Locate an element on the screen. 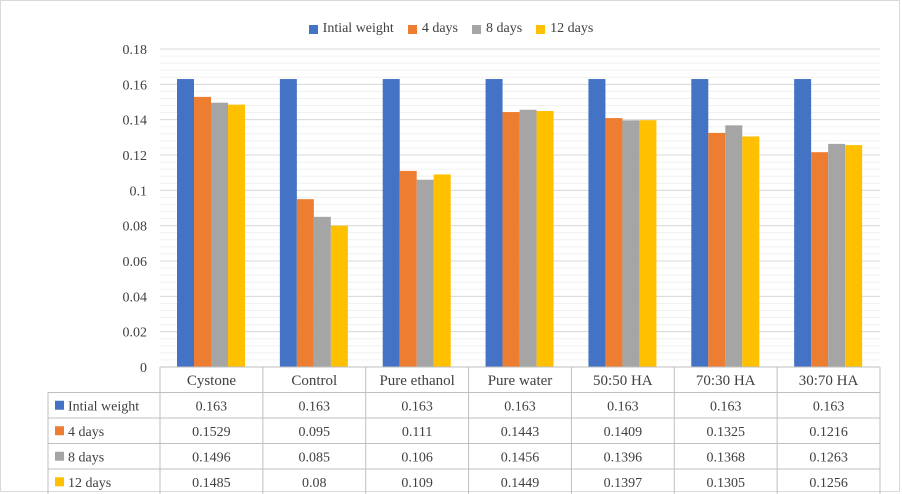 Image resolution: width=902 pixels, height=494 pixels. table-value: 0.1397 is located at coordinates (623, 483).